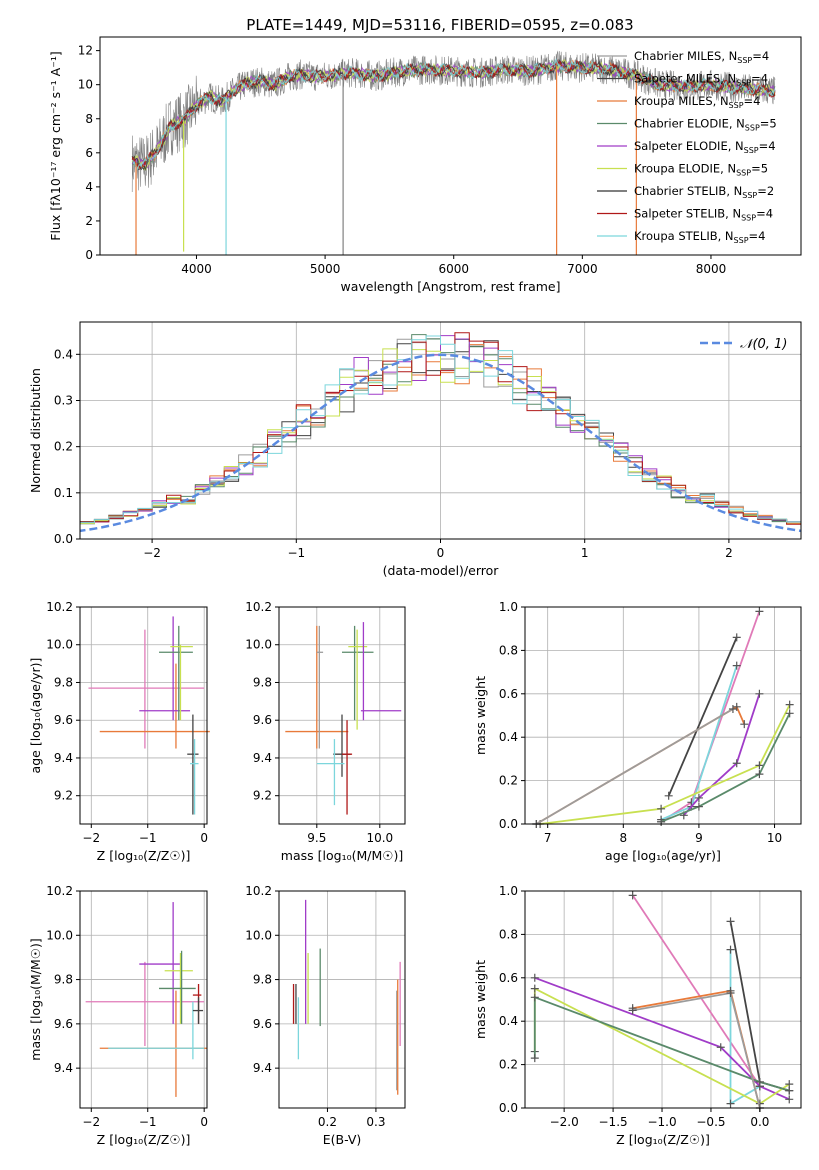  What do you see at coordinates (35, 716) in the screenshot?
I see `y-axis-label: age [log₁₀(age/yr)]` at bounding box center [35, 716].